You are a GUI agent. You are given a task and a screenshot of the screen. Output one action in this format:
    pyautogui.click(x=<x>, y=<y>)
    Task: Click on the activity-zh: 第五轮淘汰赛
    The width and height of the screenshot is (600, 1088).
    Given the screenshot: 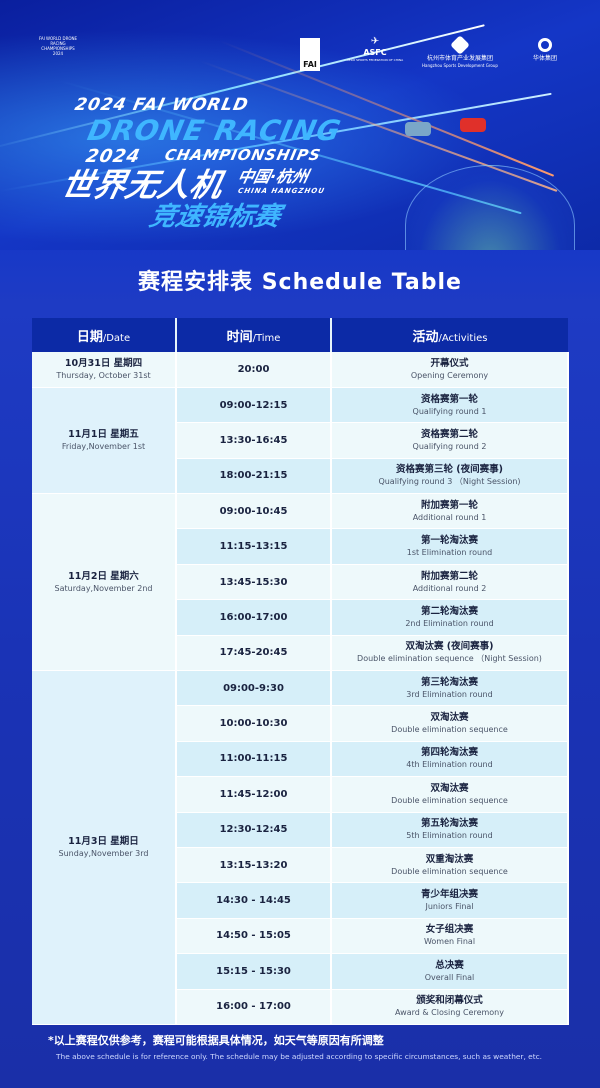 What is the action you would take?
    pyautogui.click(x=449, y=824)
    